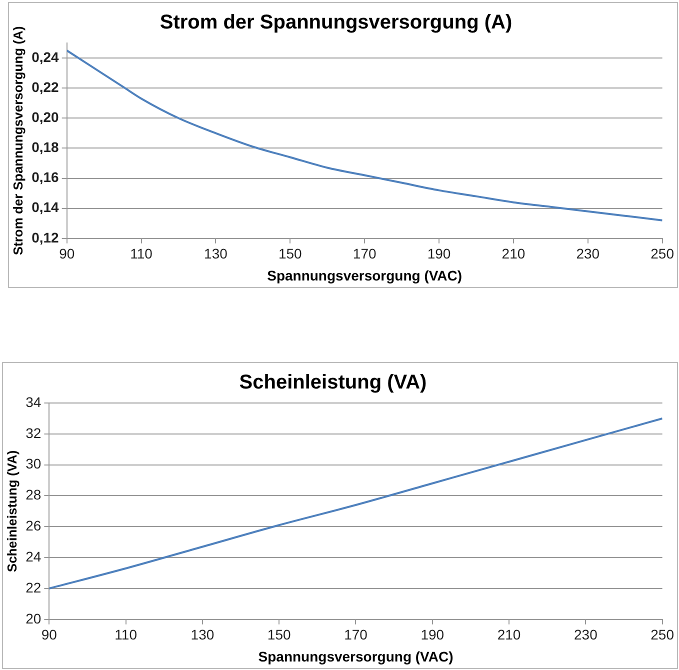  I want to click on y-tick-label: 20, so click(34, 618).